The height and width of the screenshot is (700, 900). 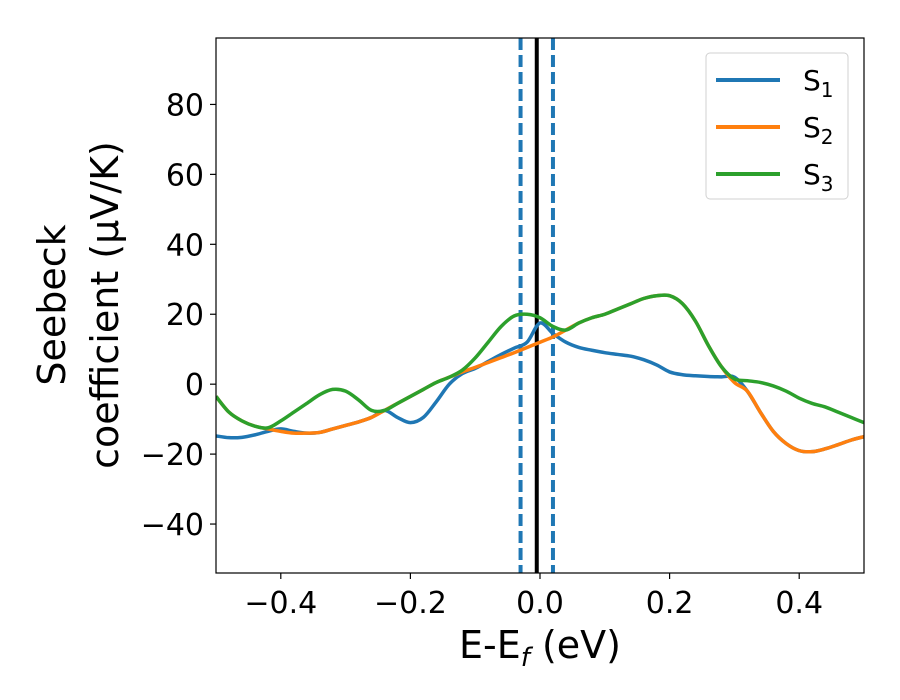 I want to click on x-tick-label: 0.2, so click(x=670, y=603).